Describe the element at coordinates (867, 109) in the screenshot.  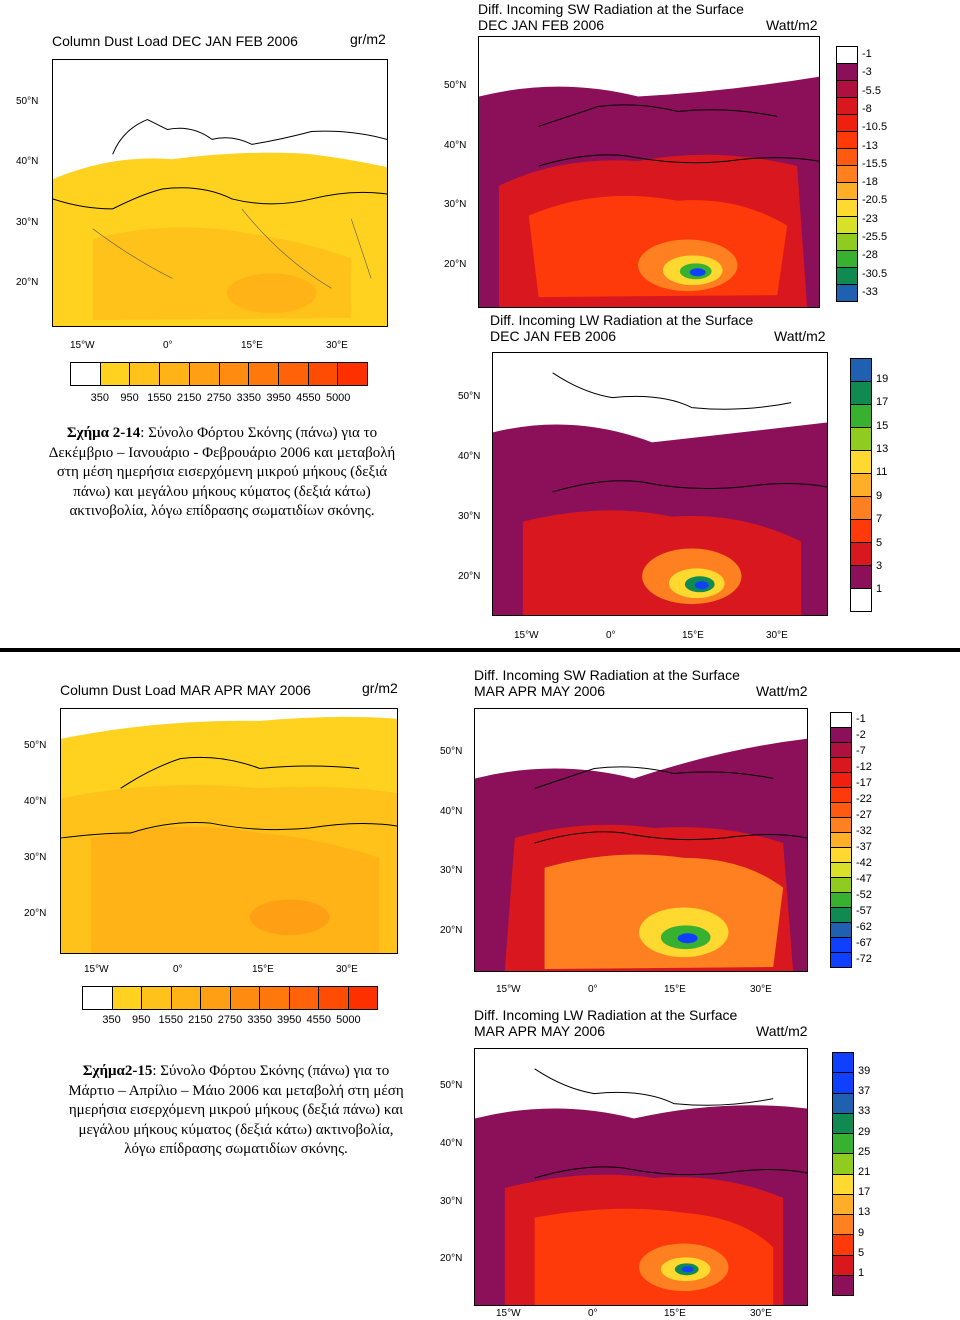
I see `colorbar-tick-label: -8` at that location.